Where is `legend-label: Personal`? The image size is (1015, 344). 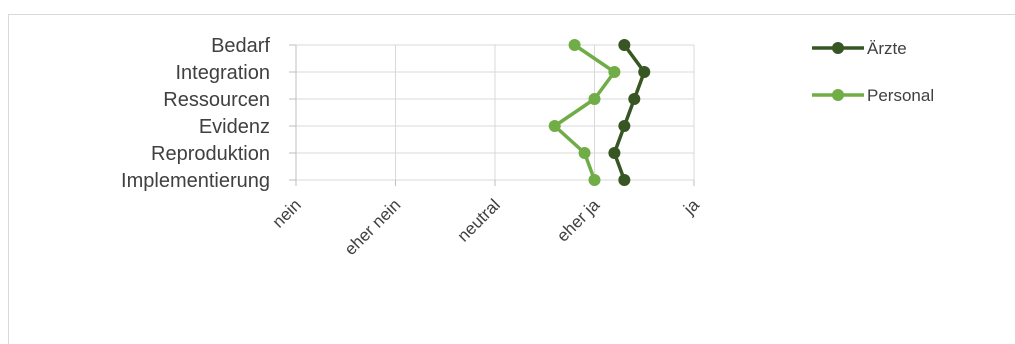
legend-label: Personal is located at coordinates (900, 95).